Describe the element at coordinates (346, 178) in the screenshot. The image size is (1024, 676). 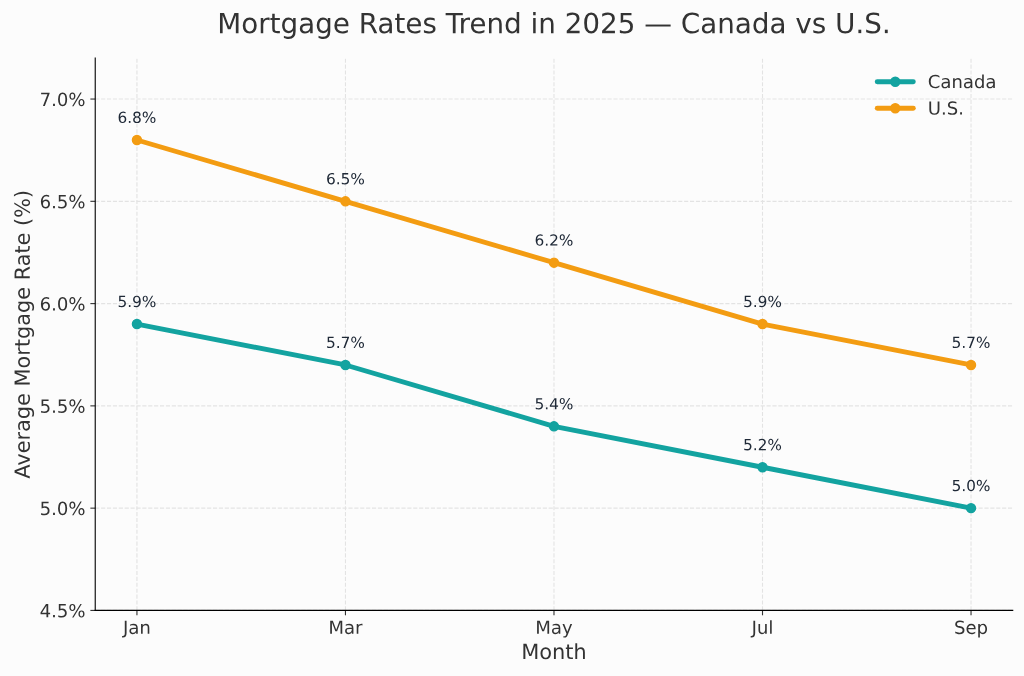
I see `data-label: 6.5%` at that location.